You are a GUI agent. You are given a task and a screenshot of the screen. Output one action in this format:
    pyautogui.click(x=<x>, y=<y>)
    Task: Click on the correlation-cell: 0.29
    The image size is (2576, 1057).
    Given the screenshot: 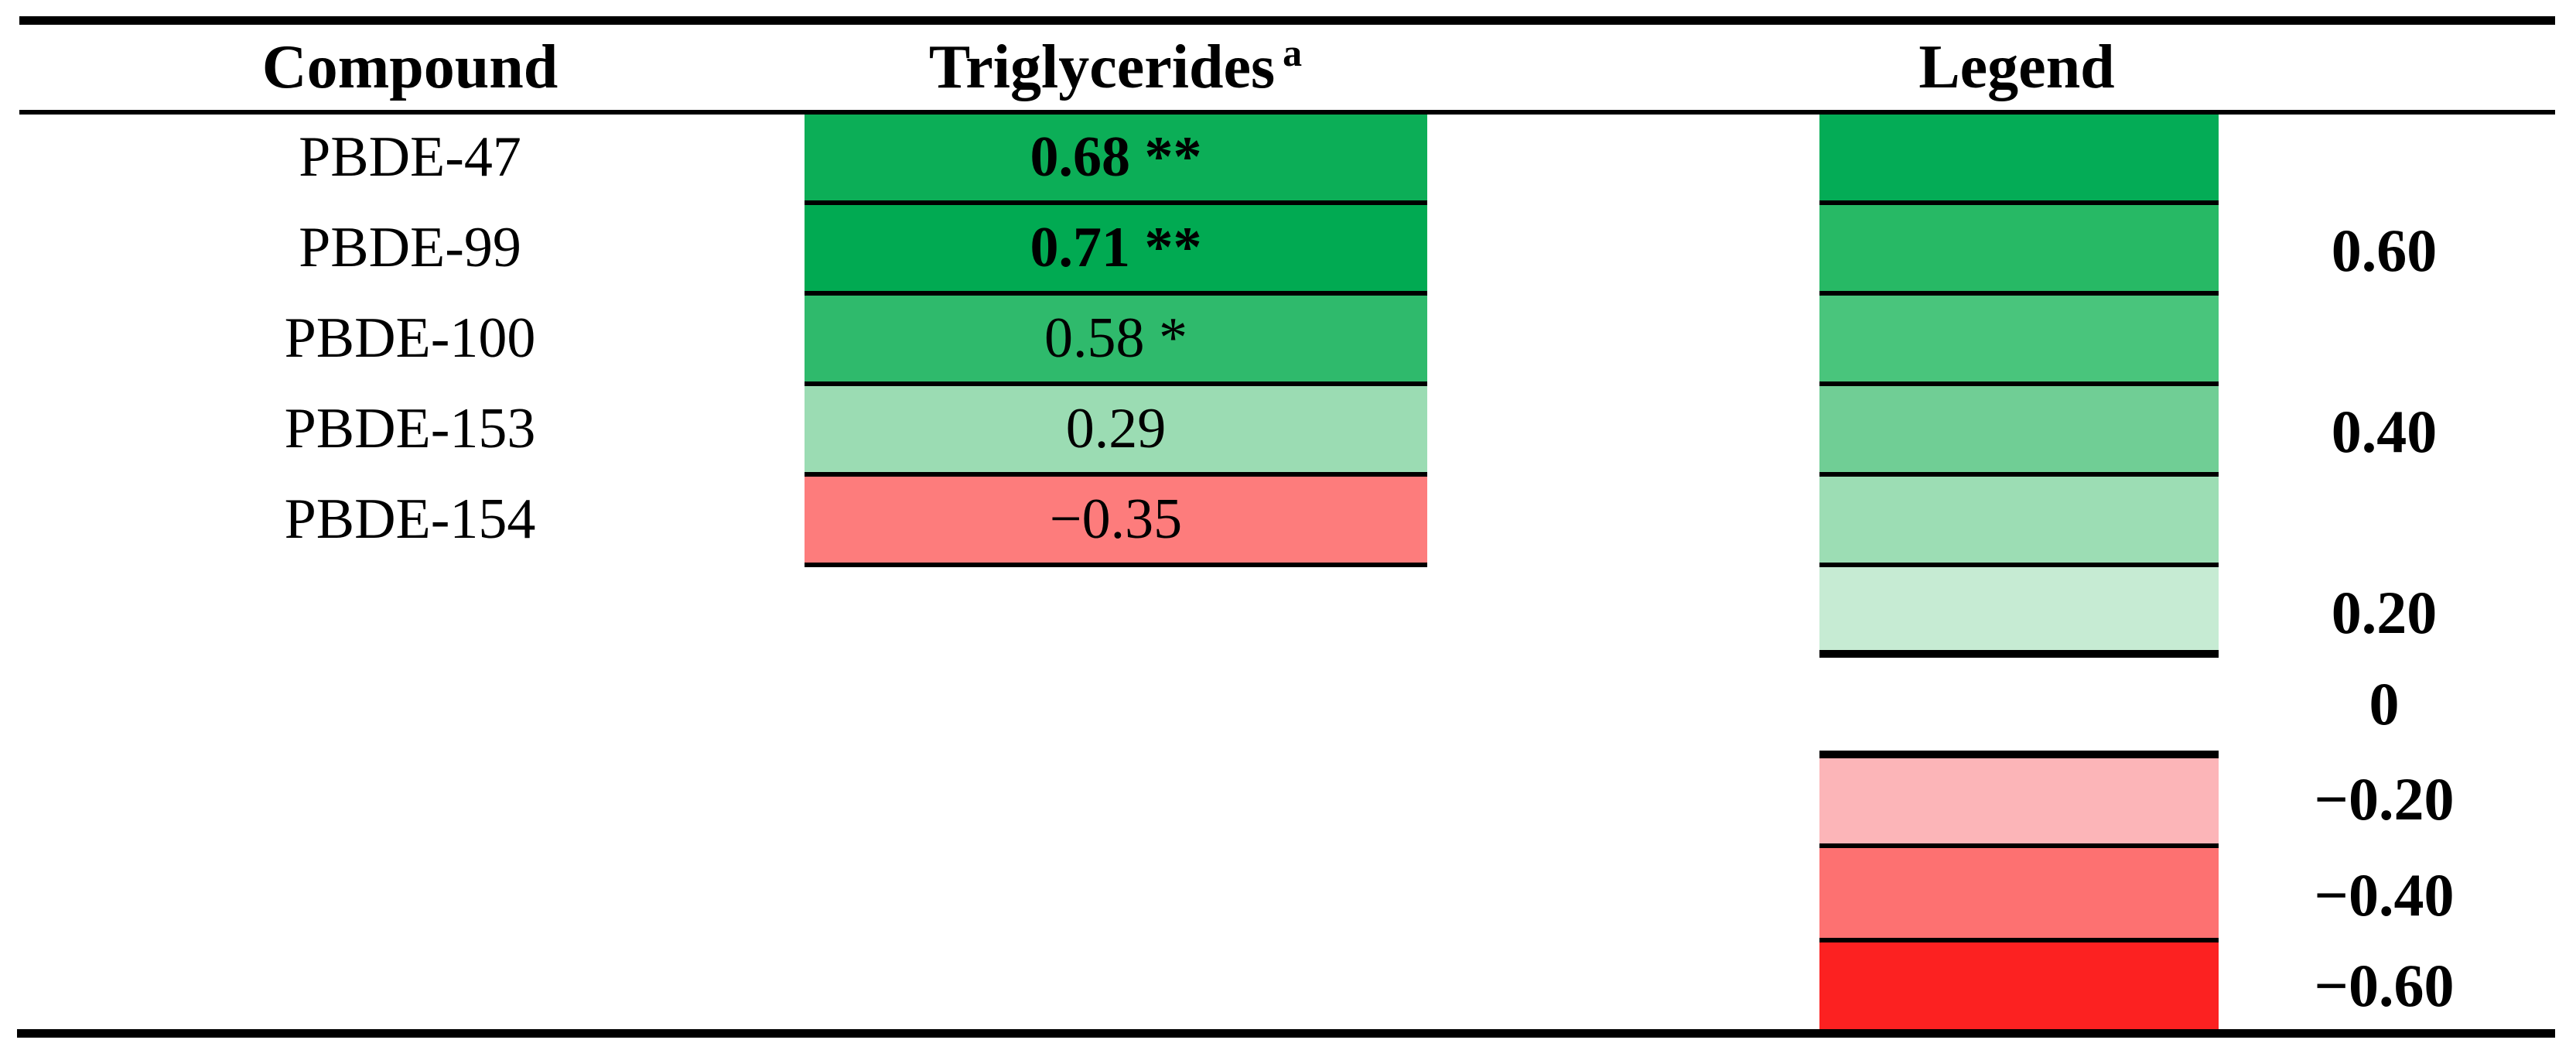 What is the action you would take?
    pyautogui.click(x=1116, y=431)
    